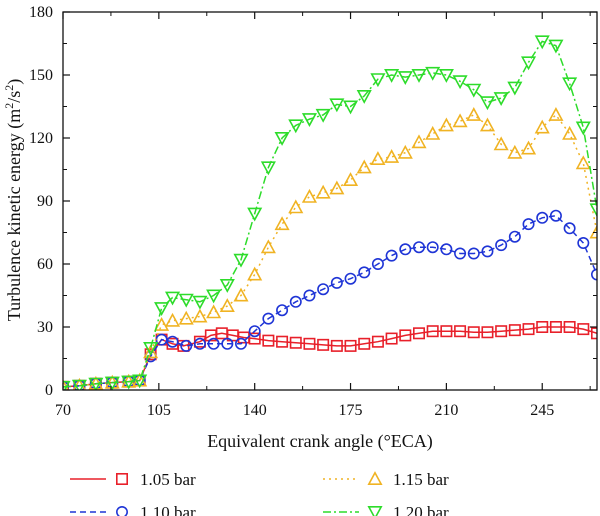 This screenshot has height=516, width=600. I want to click on y-axis-label-sup1: 2, so click(9, 106).